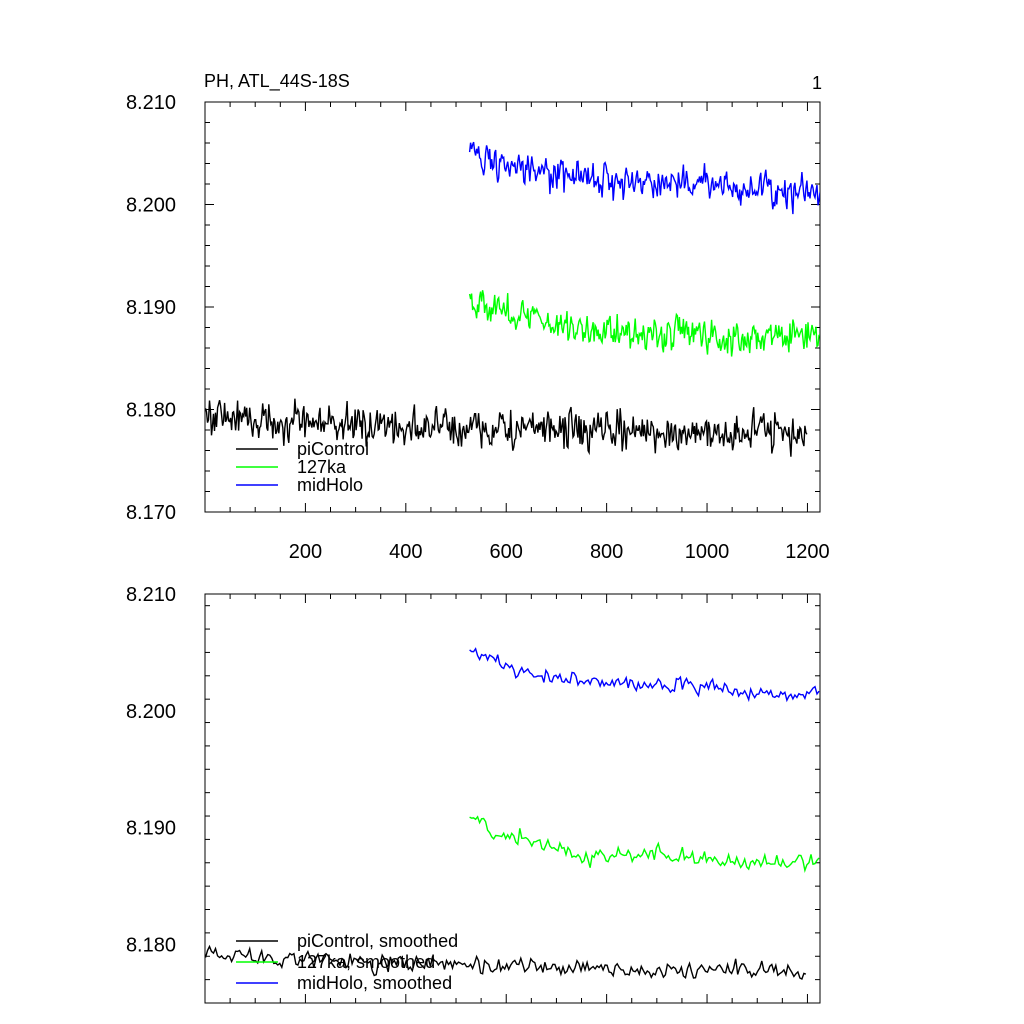  I want to click on series-line-picontrol, so click(506, 427).